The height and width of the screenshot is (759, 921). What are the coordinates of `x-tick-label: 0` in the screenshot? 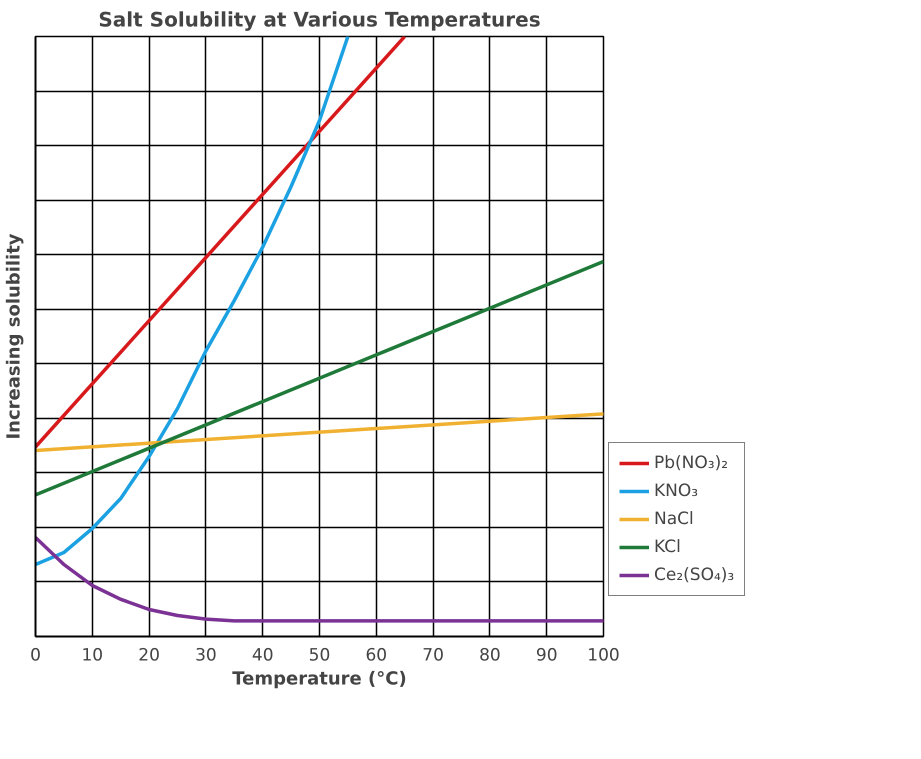 It's located at (35, 656).